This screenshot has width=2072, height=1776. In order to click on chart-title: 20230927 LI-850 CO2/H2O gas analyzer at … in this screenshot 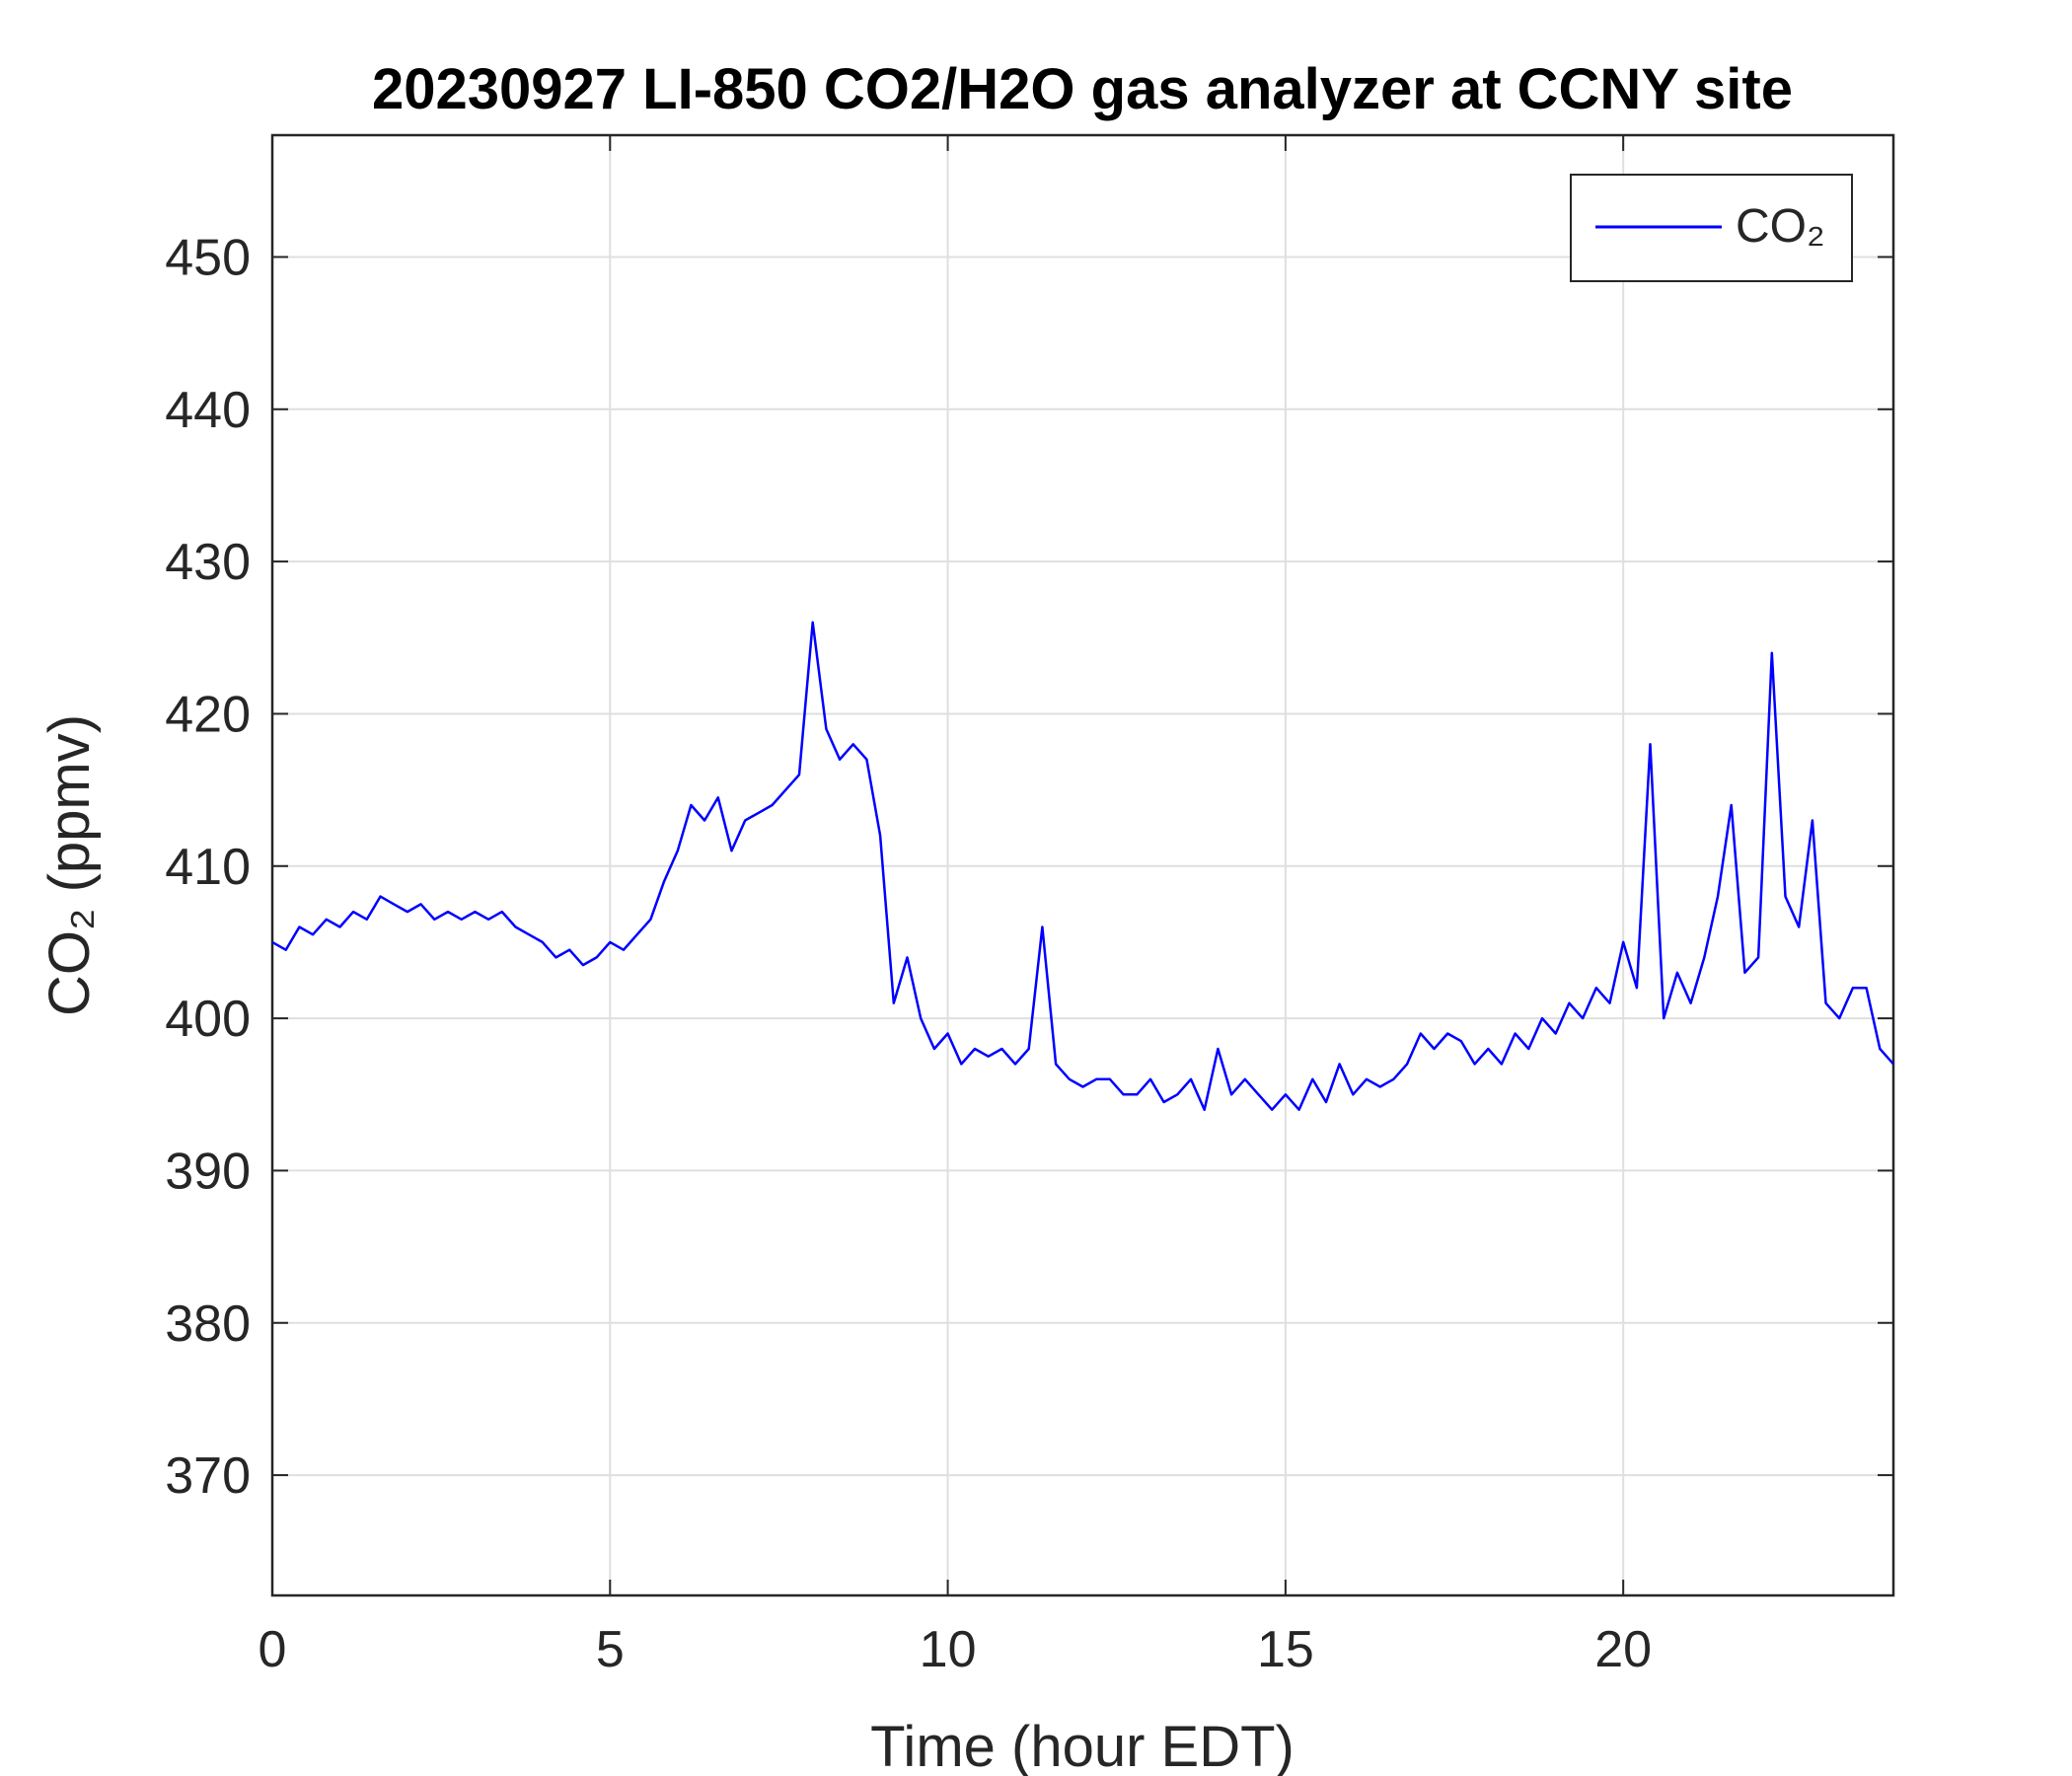, I will do `click(1083, 89)`.